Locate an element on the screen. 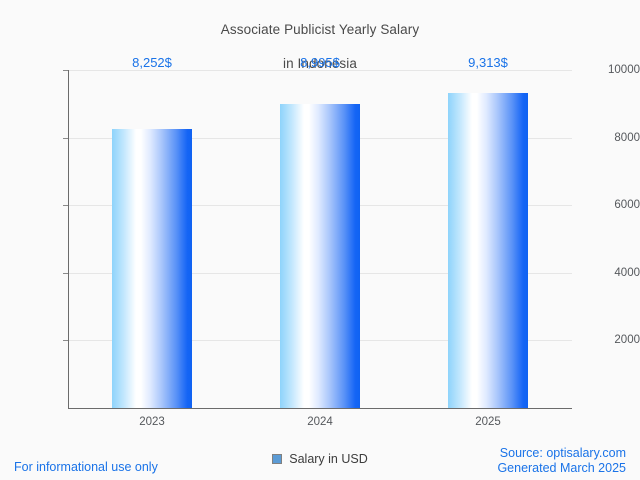 This screenshot has height=480, width=640. y-axis-line is located at coordinates (68, 239).